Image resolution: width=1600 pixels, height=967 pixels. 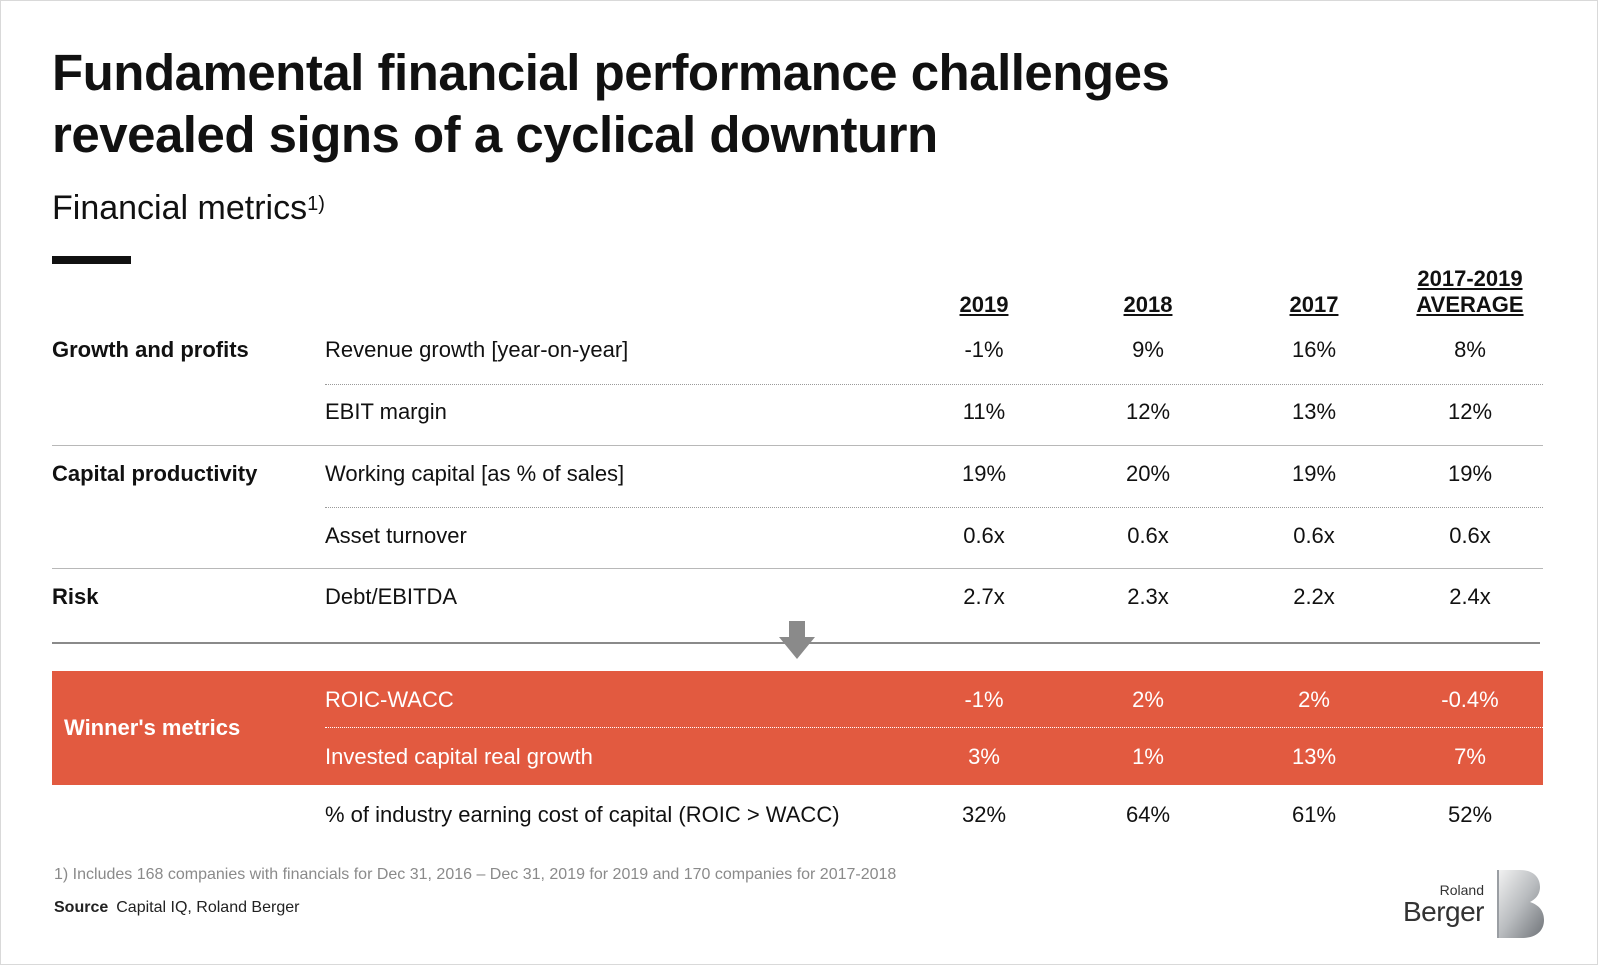 What do you see at coordinates (800, 597) in the screenshot?
I see `table-row: Risk Debt/EBITDA 2.7x 2.3x 2.2x 2.4x` at bounding box center [800, 597].